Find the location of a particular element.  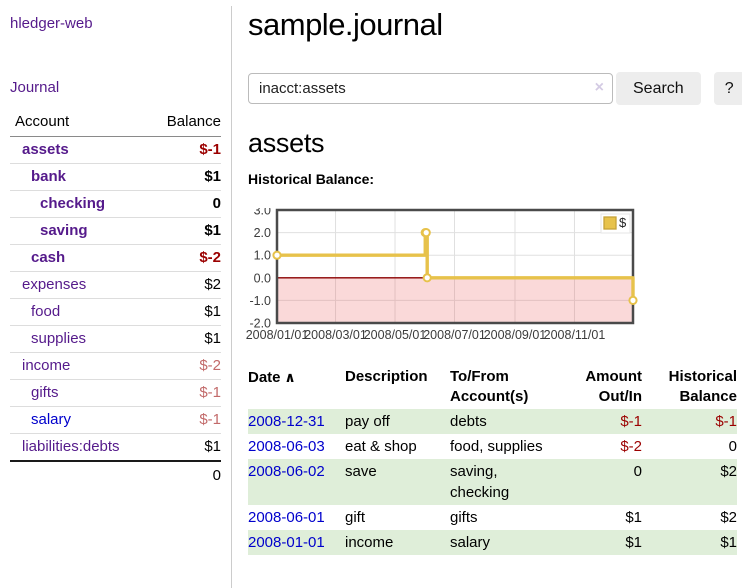

account-link: salary is located at coordinates (51, 419).